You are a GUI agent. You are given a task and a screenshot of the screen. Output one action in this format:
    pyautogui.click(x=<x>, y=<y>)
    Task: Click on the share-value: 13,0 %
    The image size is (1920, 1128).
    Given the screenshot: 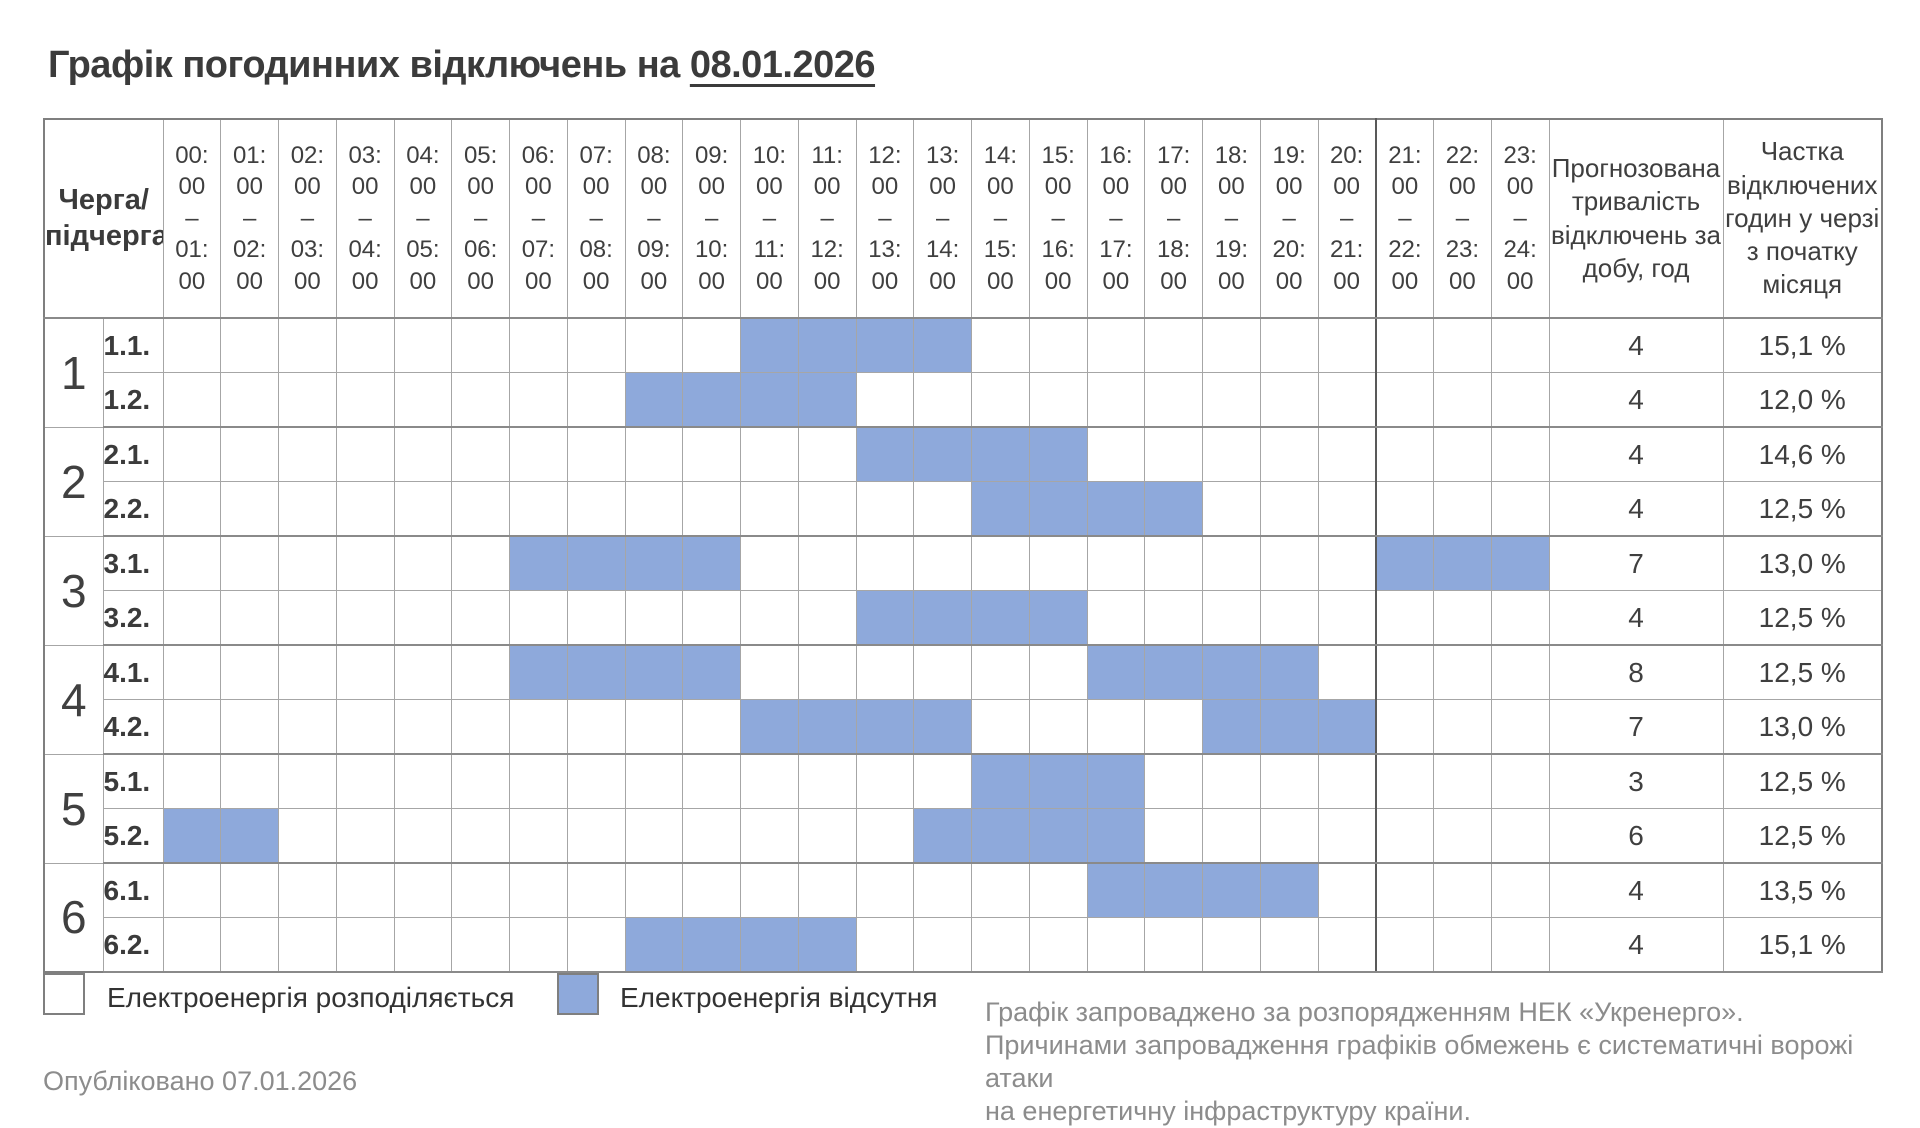 What is the action you would take?
    pyautogui.click(x=1802, y=563)
    